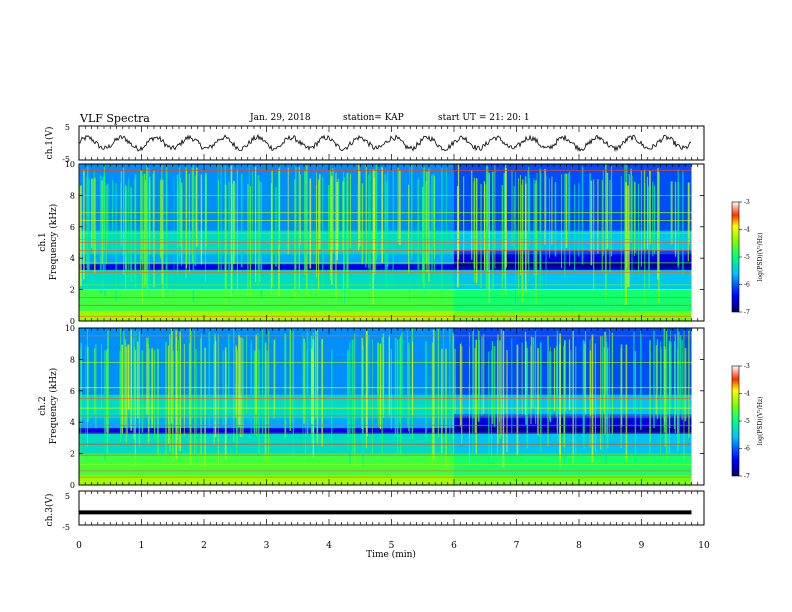 This screenshot has width=792, height=612. Describe the element at coordinates (66, 159) in the screenshot. I see `ch1-ytick-bottom: -5` at that location.